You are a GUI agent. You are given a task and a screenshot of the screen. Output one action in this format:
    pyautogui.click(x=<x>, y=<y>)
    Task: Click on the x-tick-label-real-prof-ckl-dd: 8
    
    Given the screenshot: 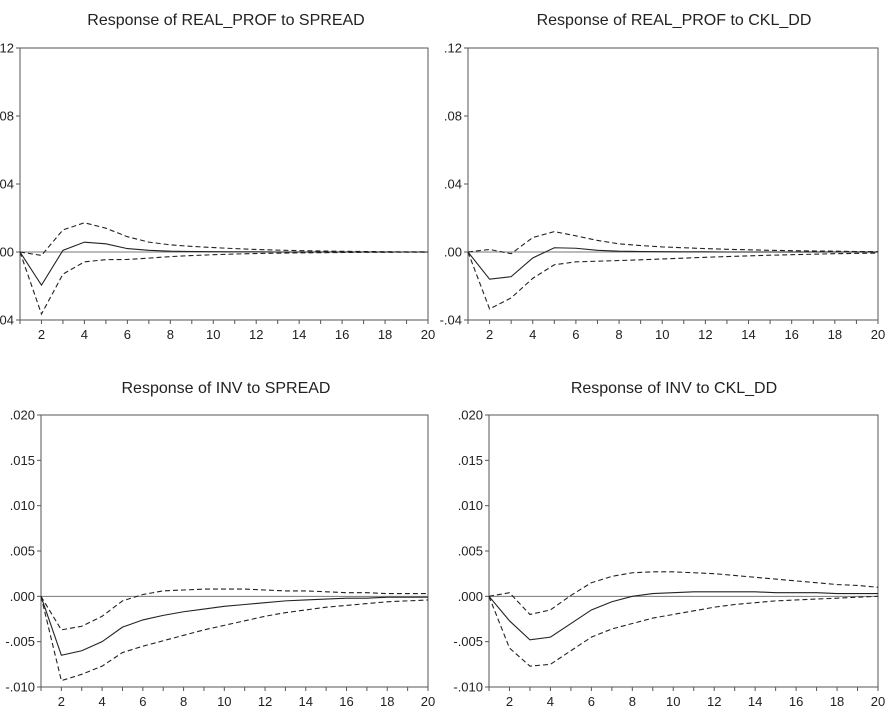 What is the action you would take?
    pyautogui.click(x=618, y=334)
    